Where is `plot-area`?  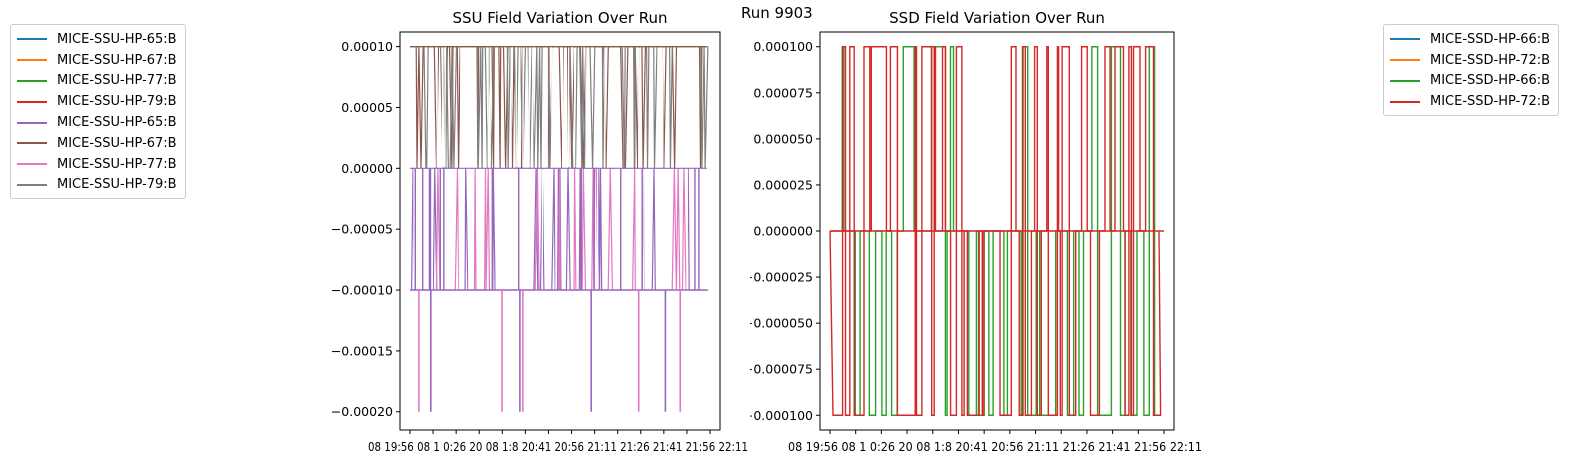
plot-area is located at coordinates (559, 229).